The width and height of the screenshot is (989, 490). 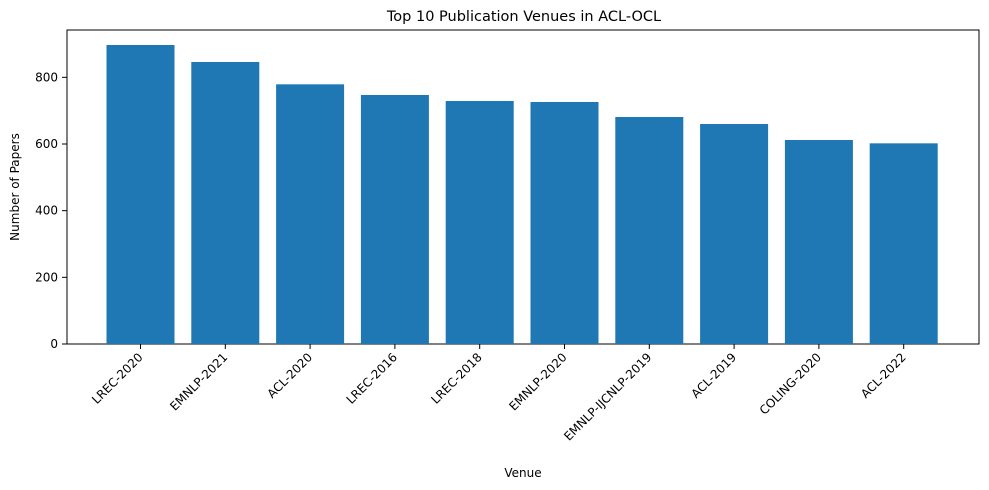 What do you see at coordinates (394, 219) in the screenshot?
I see `bar-lrec-2016` at bounding box center [394, 219].